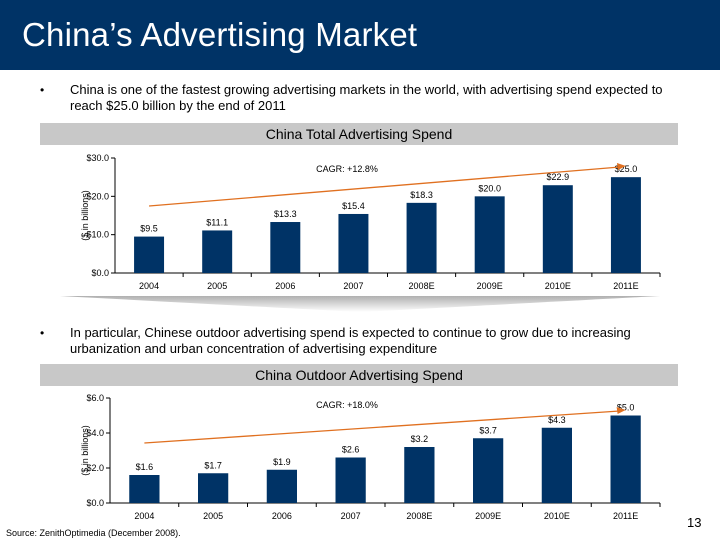  Describe the element at coordinates (149, 229) in the screenshot. I see `data-label: $9.5` at that location.